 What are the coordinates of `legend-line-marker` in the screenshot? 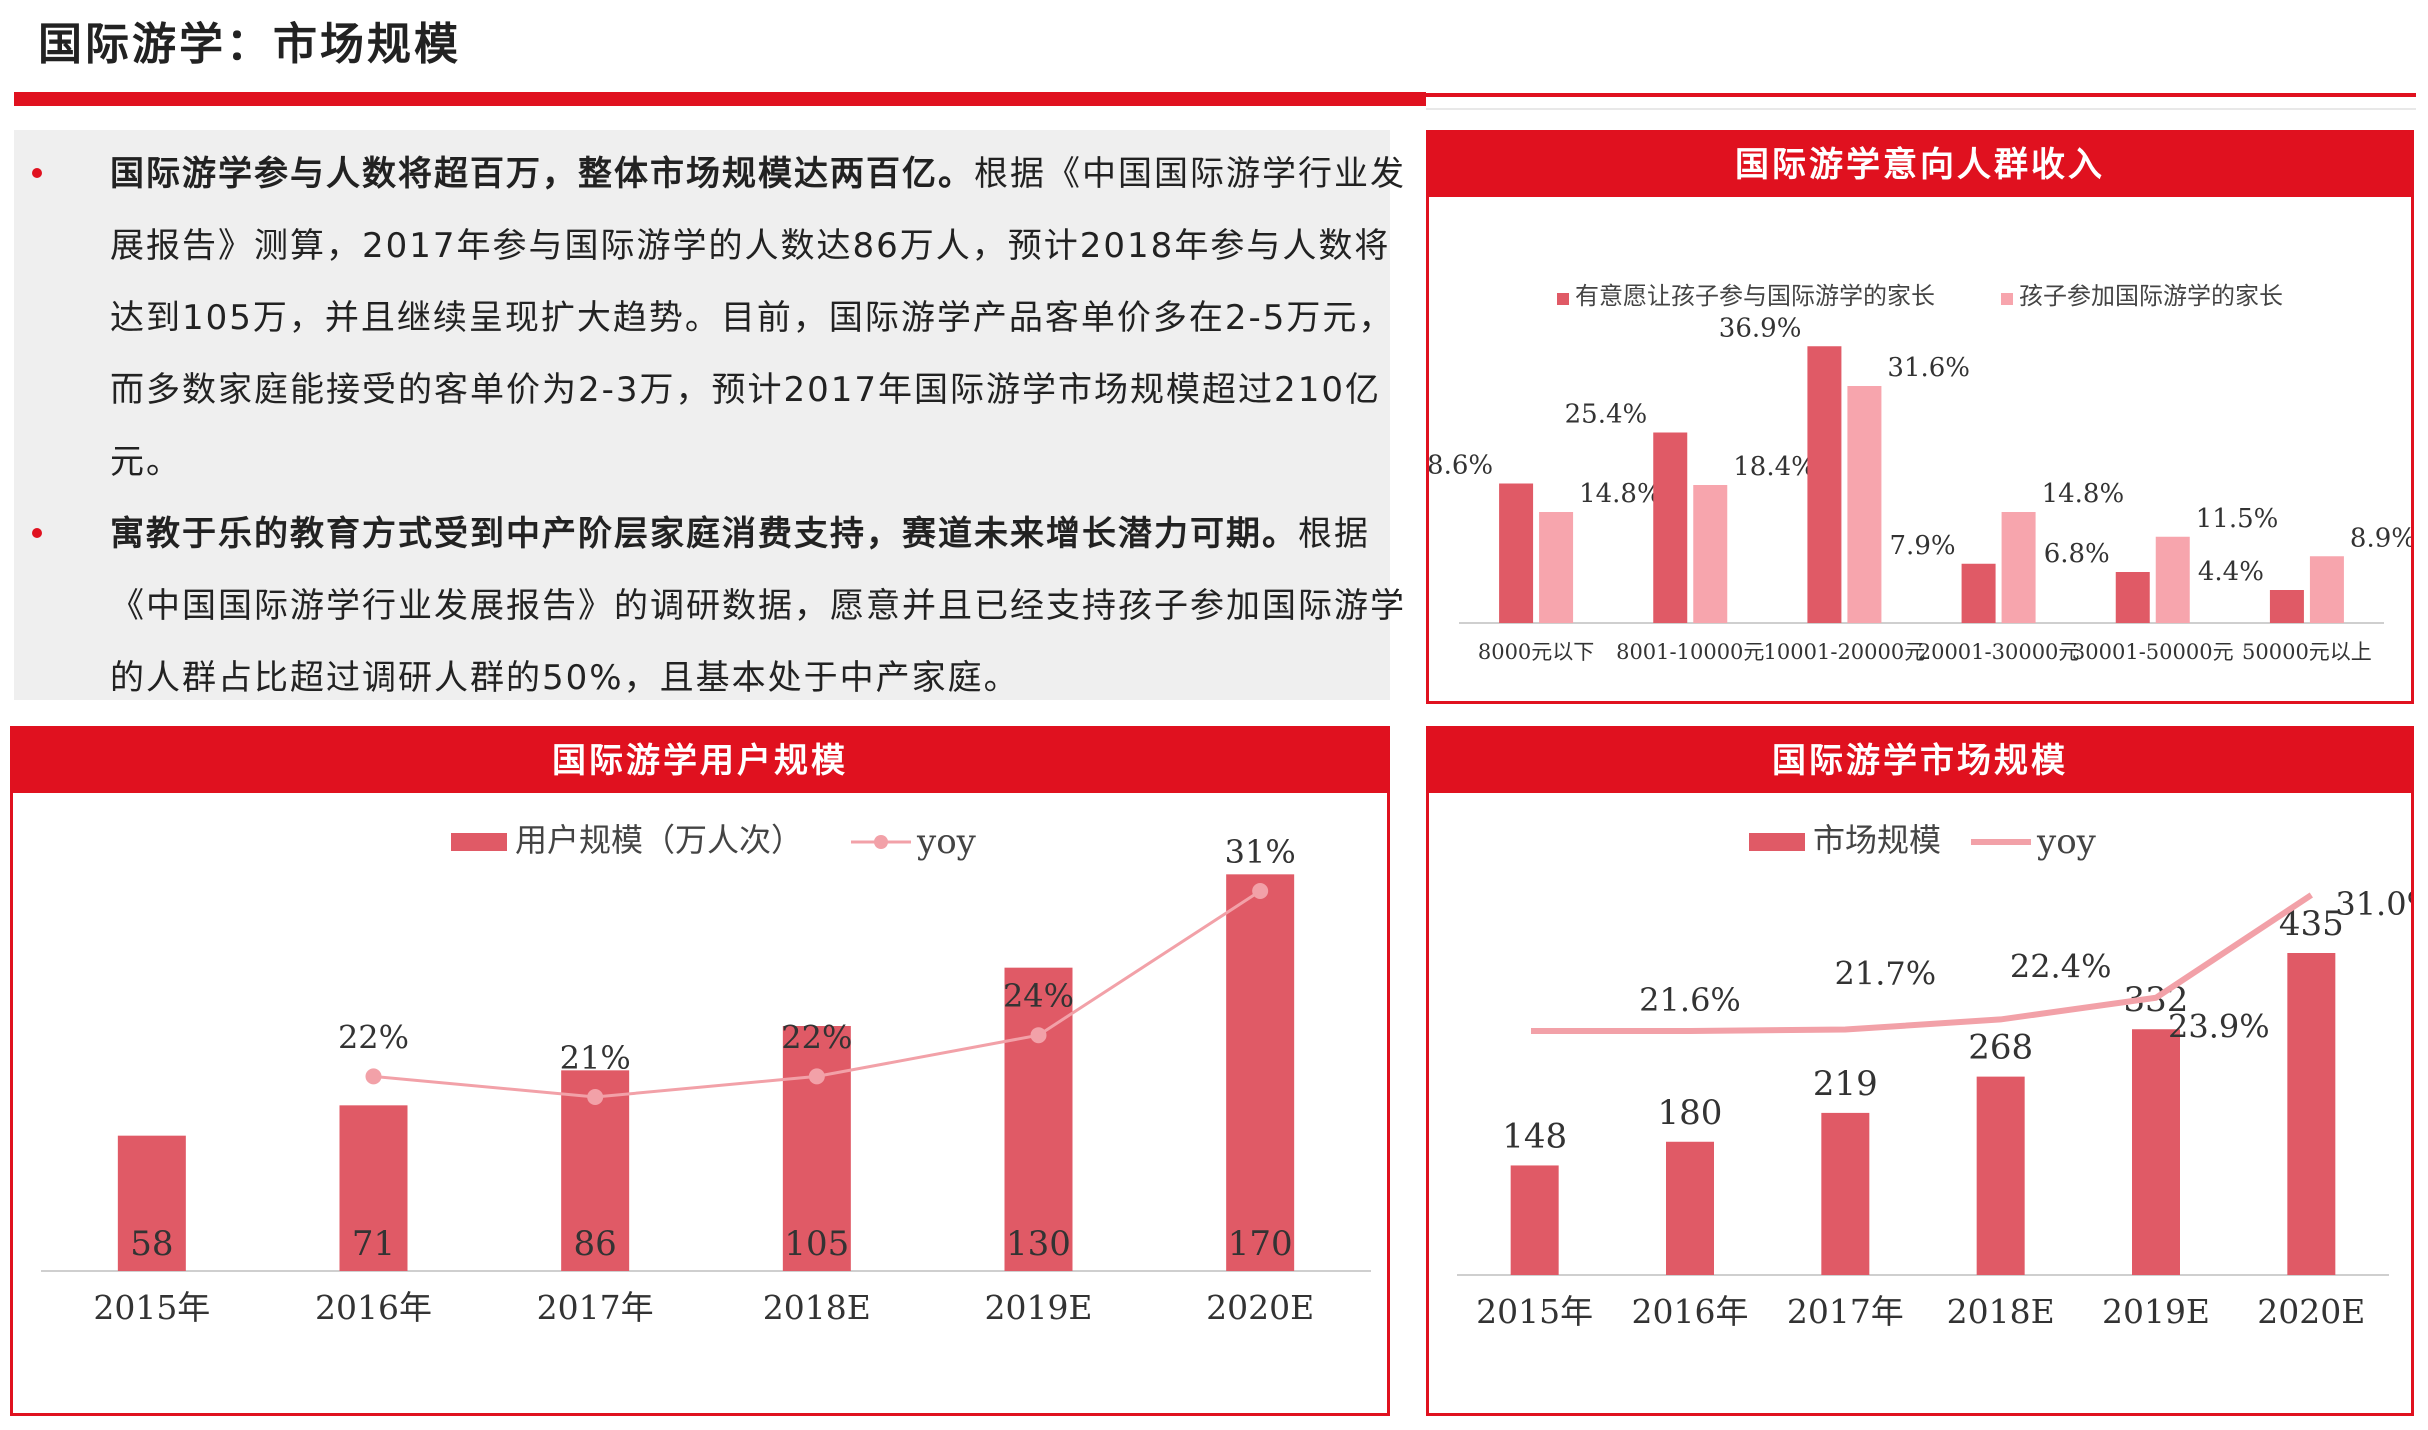 It's located at (881, 842).